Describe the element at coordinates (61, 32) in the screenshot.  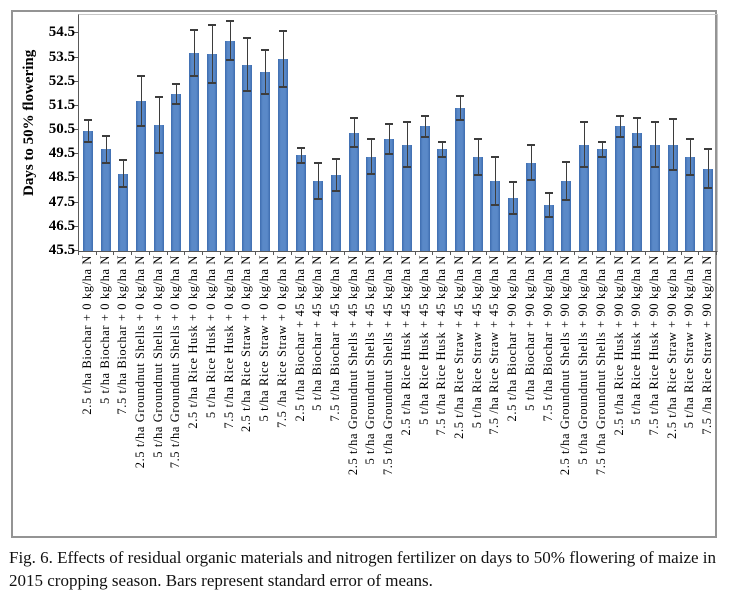
I see `y-tick-label: 54.5` at that location.